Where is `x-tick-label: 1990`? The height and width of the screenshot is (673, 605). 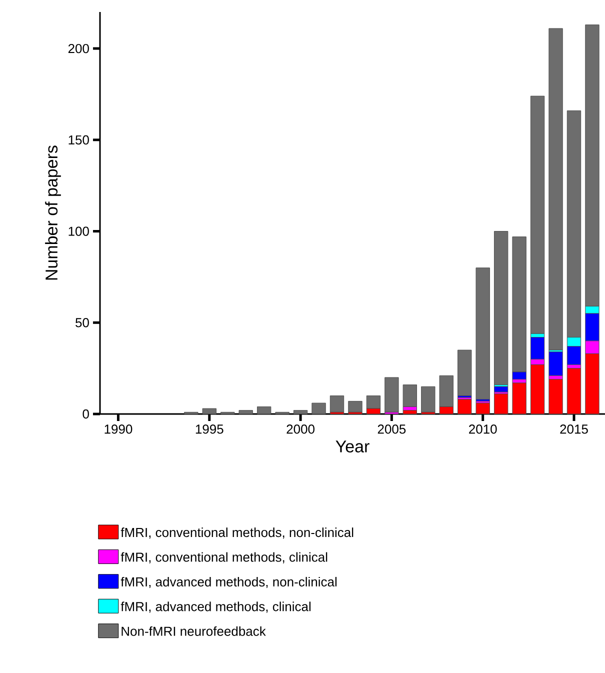
x-tick-label: 1990 is located at coordinates (118, 429).